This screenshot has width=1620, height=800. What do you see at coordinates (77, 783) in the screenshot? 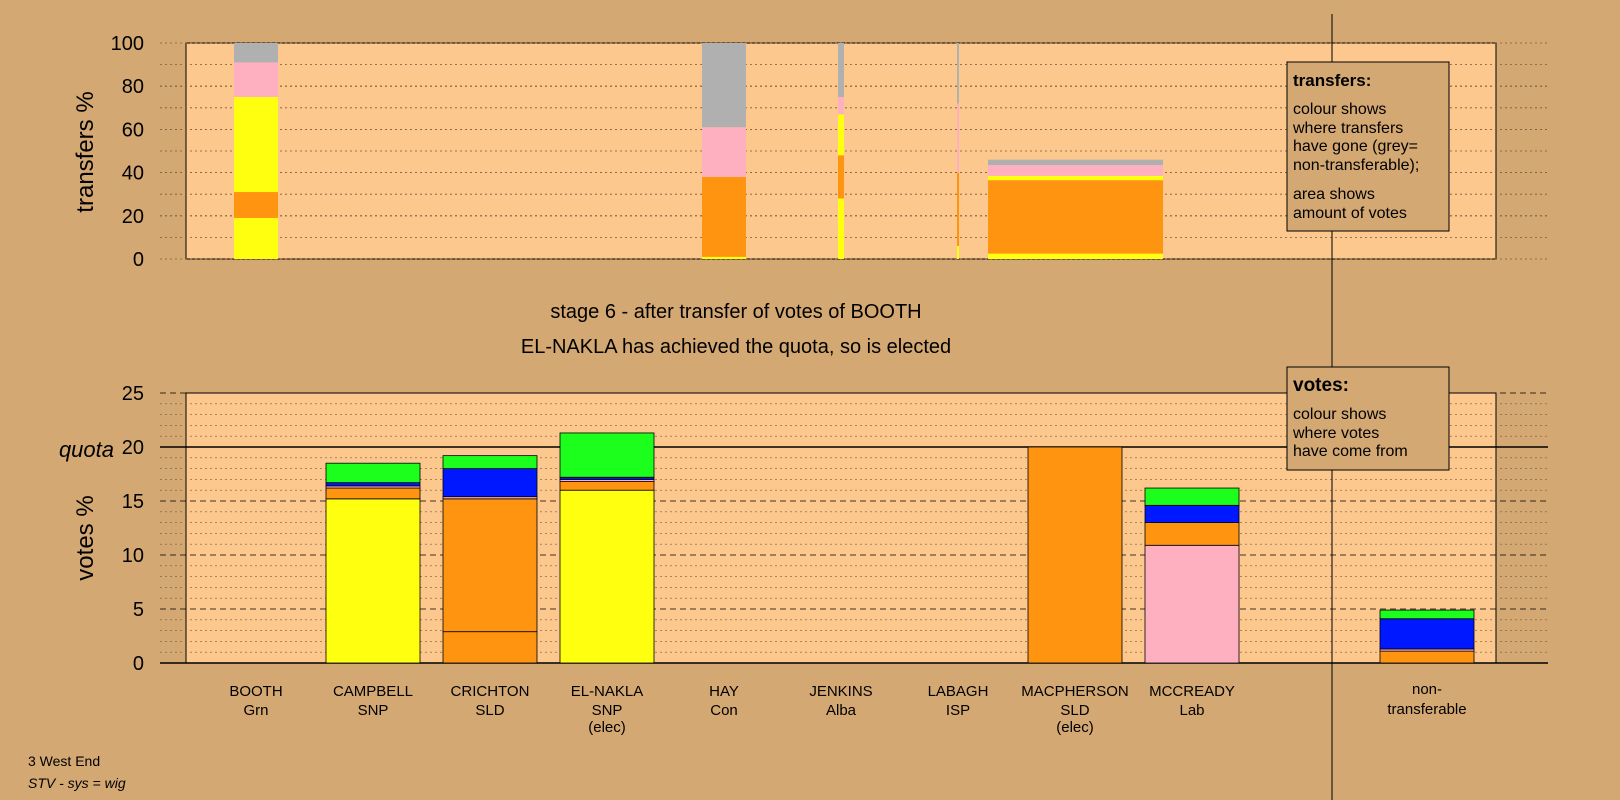
I see `system-note: STV - sys = wig` at bounding box center [77, 783].